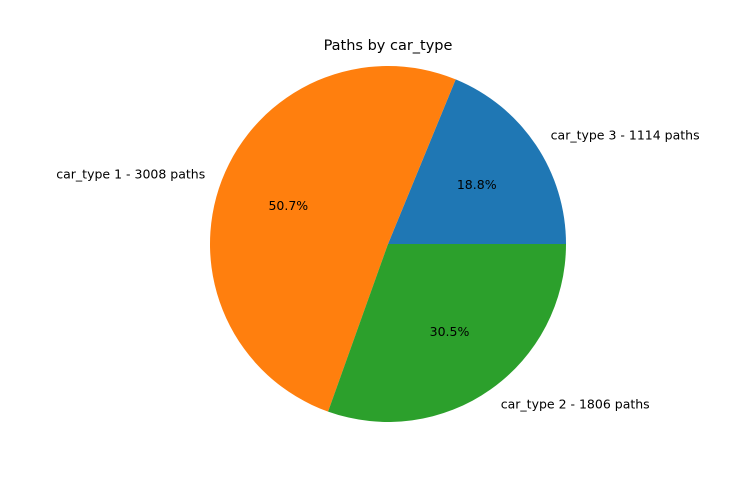 This screenshot has height=487, width=756. What do you see at coordinates (288, 205) in the screenshot?
I see `slice-percent-label: 50.7%` at bounding box center [288, 205].